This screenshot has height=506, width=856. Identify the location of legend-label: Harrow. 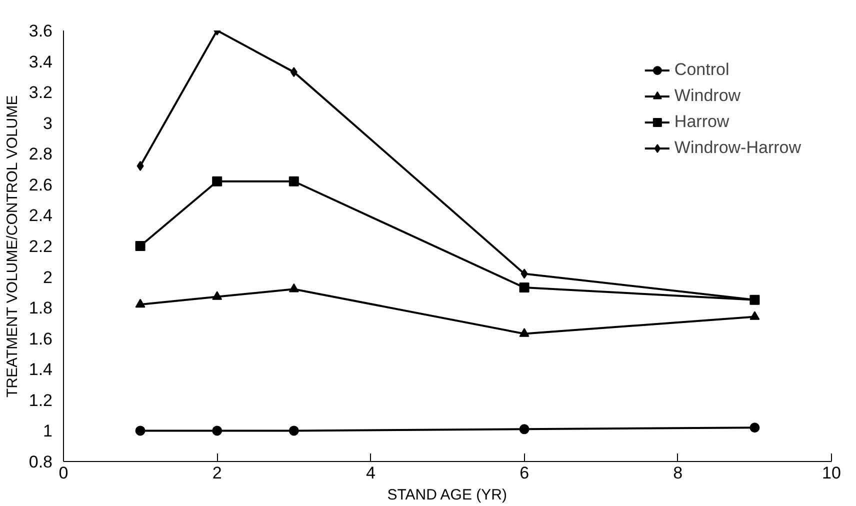
(702, 122).